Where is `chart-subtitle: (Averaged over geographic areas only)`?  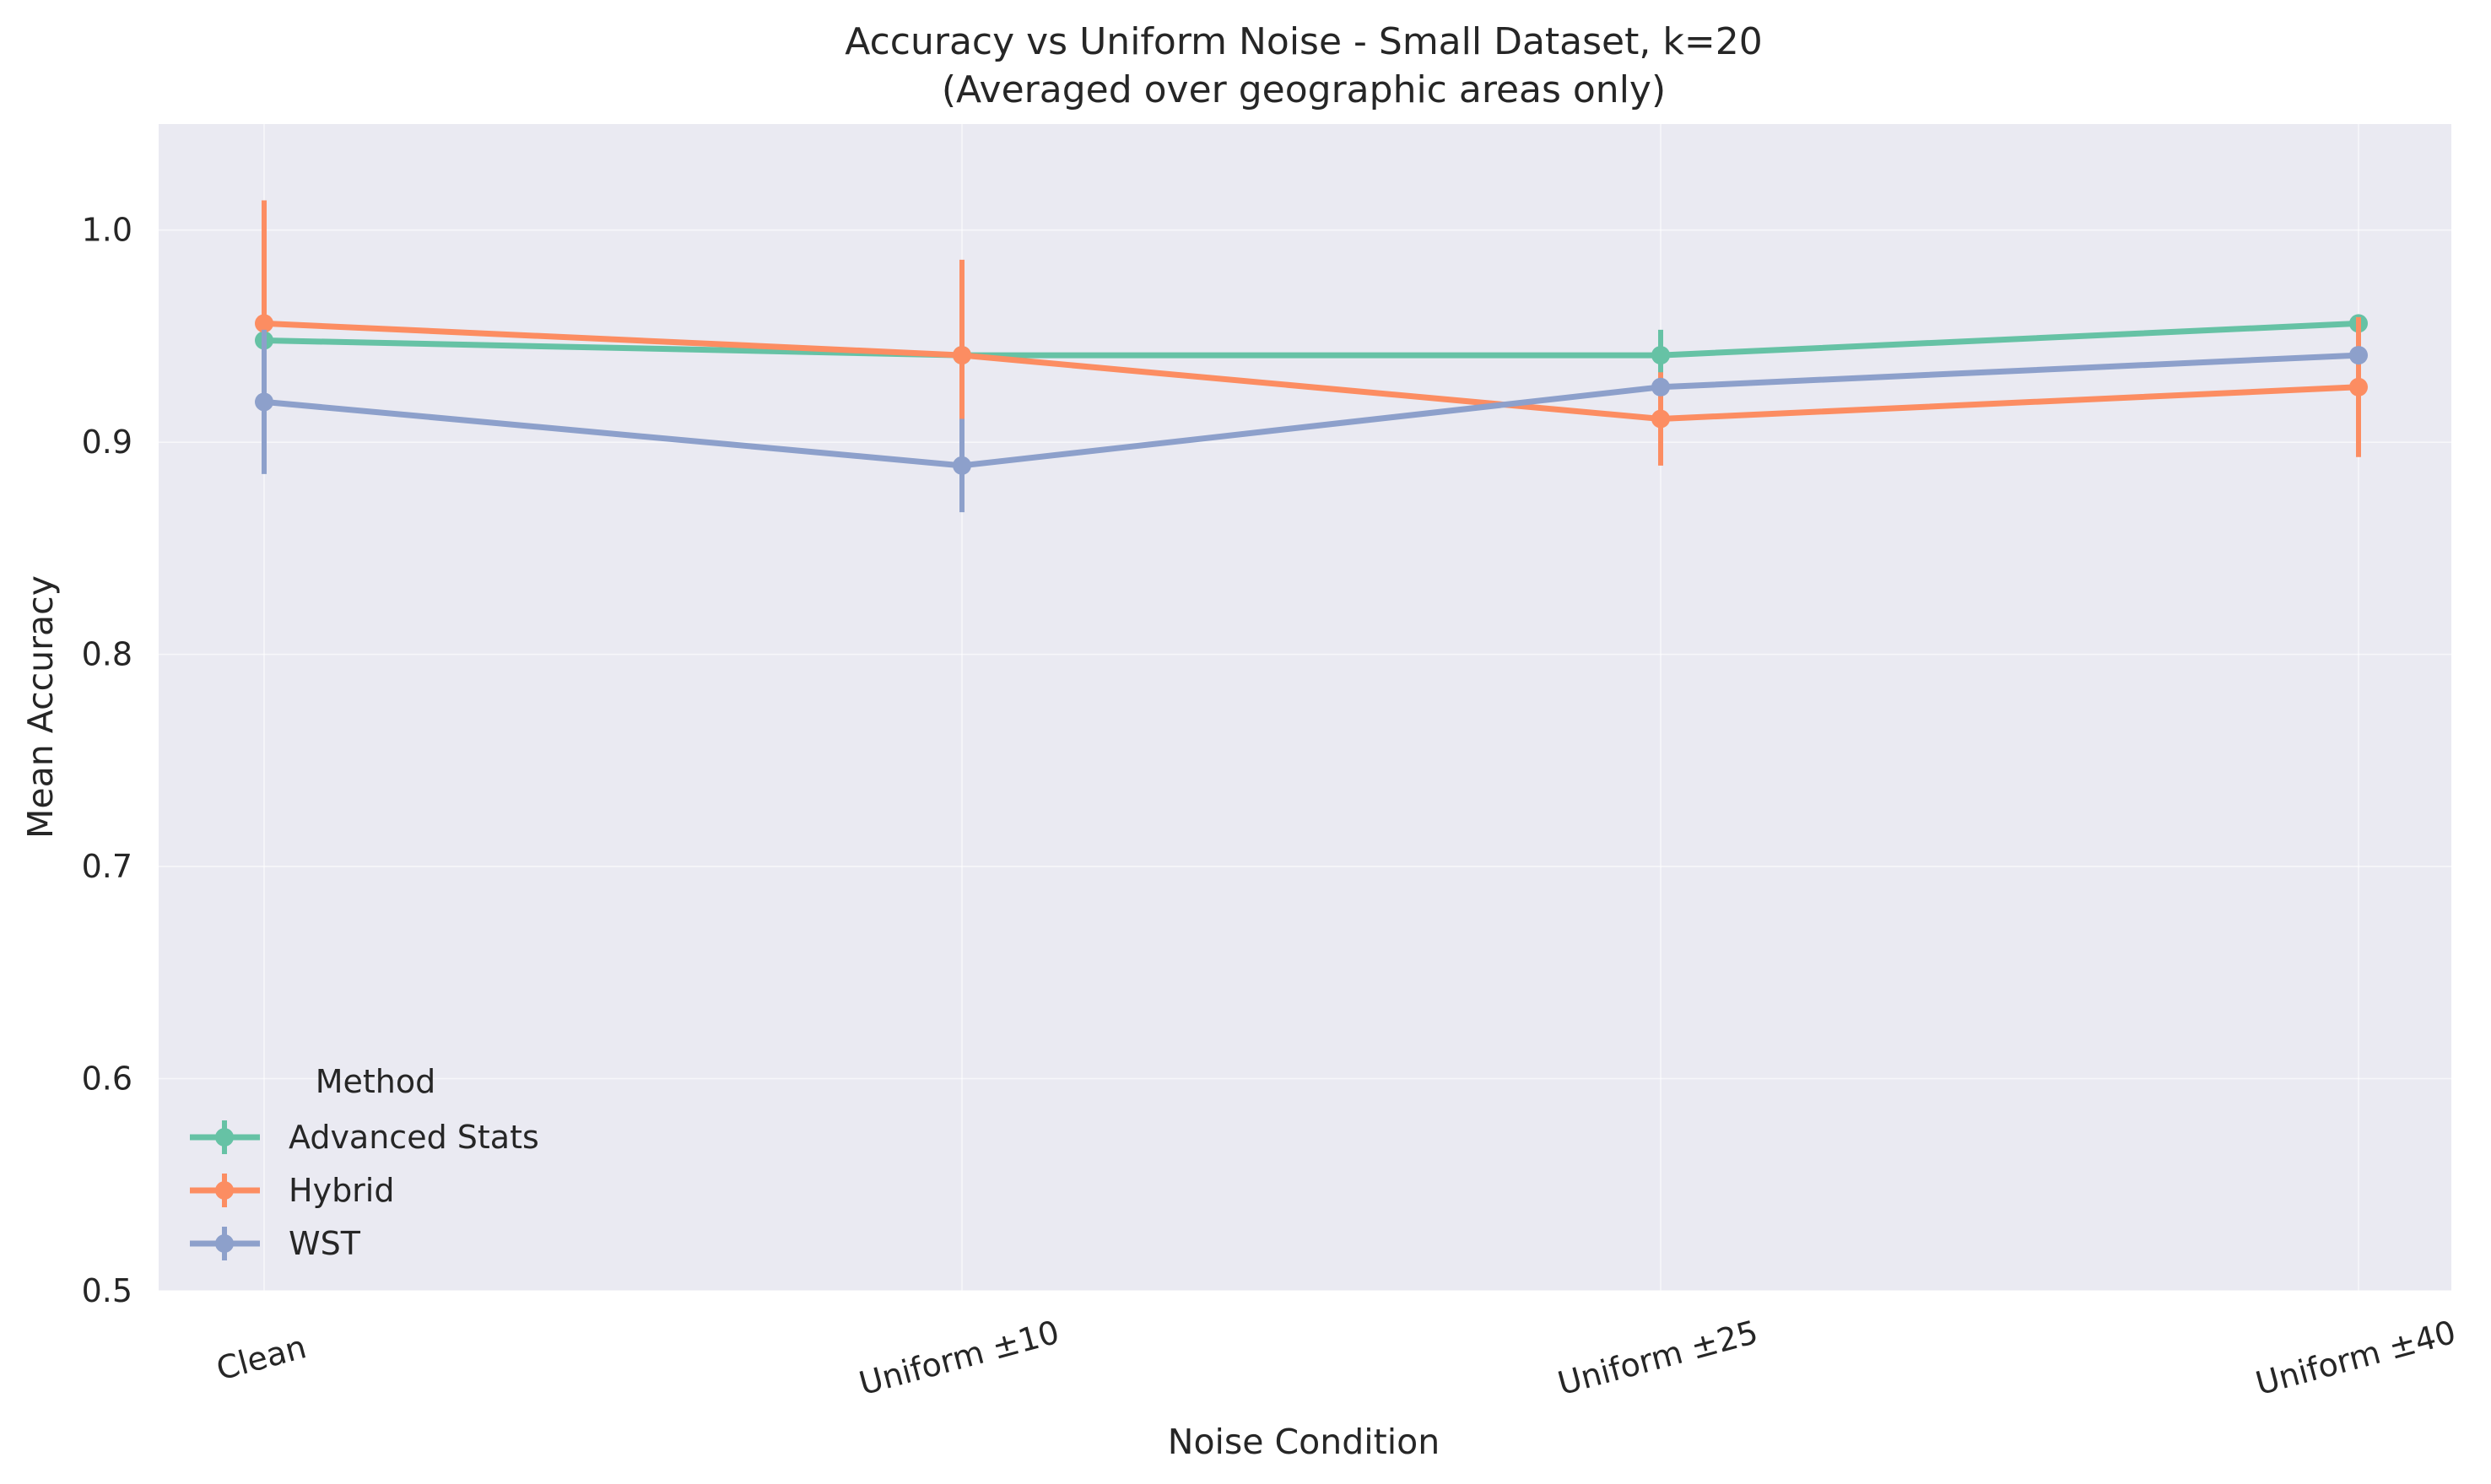
chart-subtitle: (Averaged over geographic areas only) is located at coordinates (1304, 89).